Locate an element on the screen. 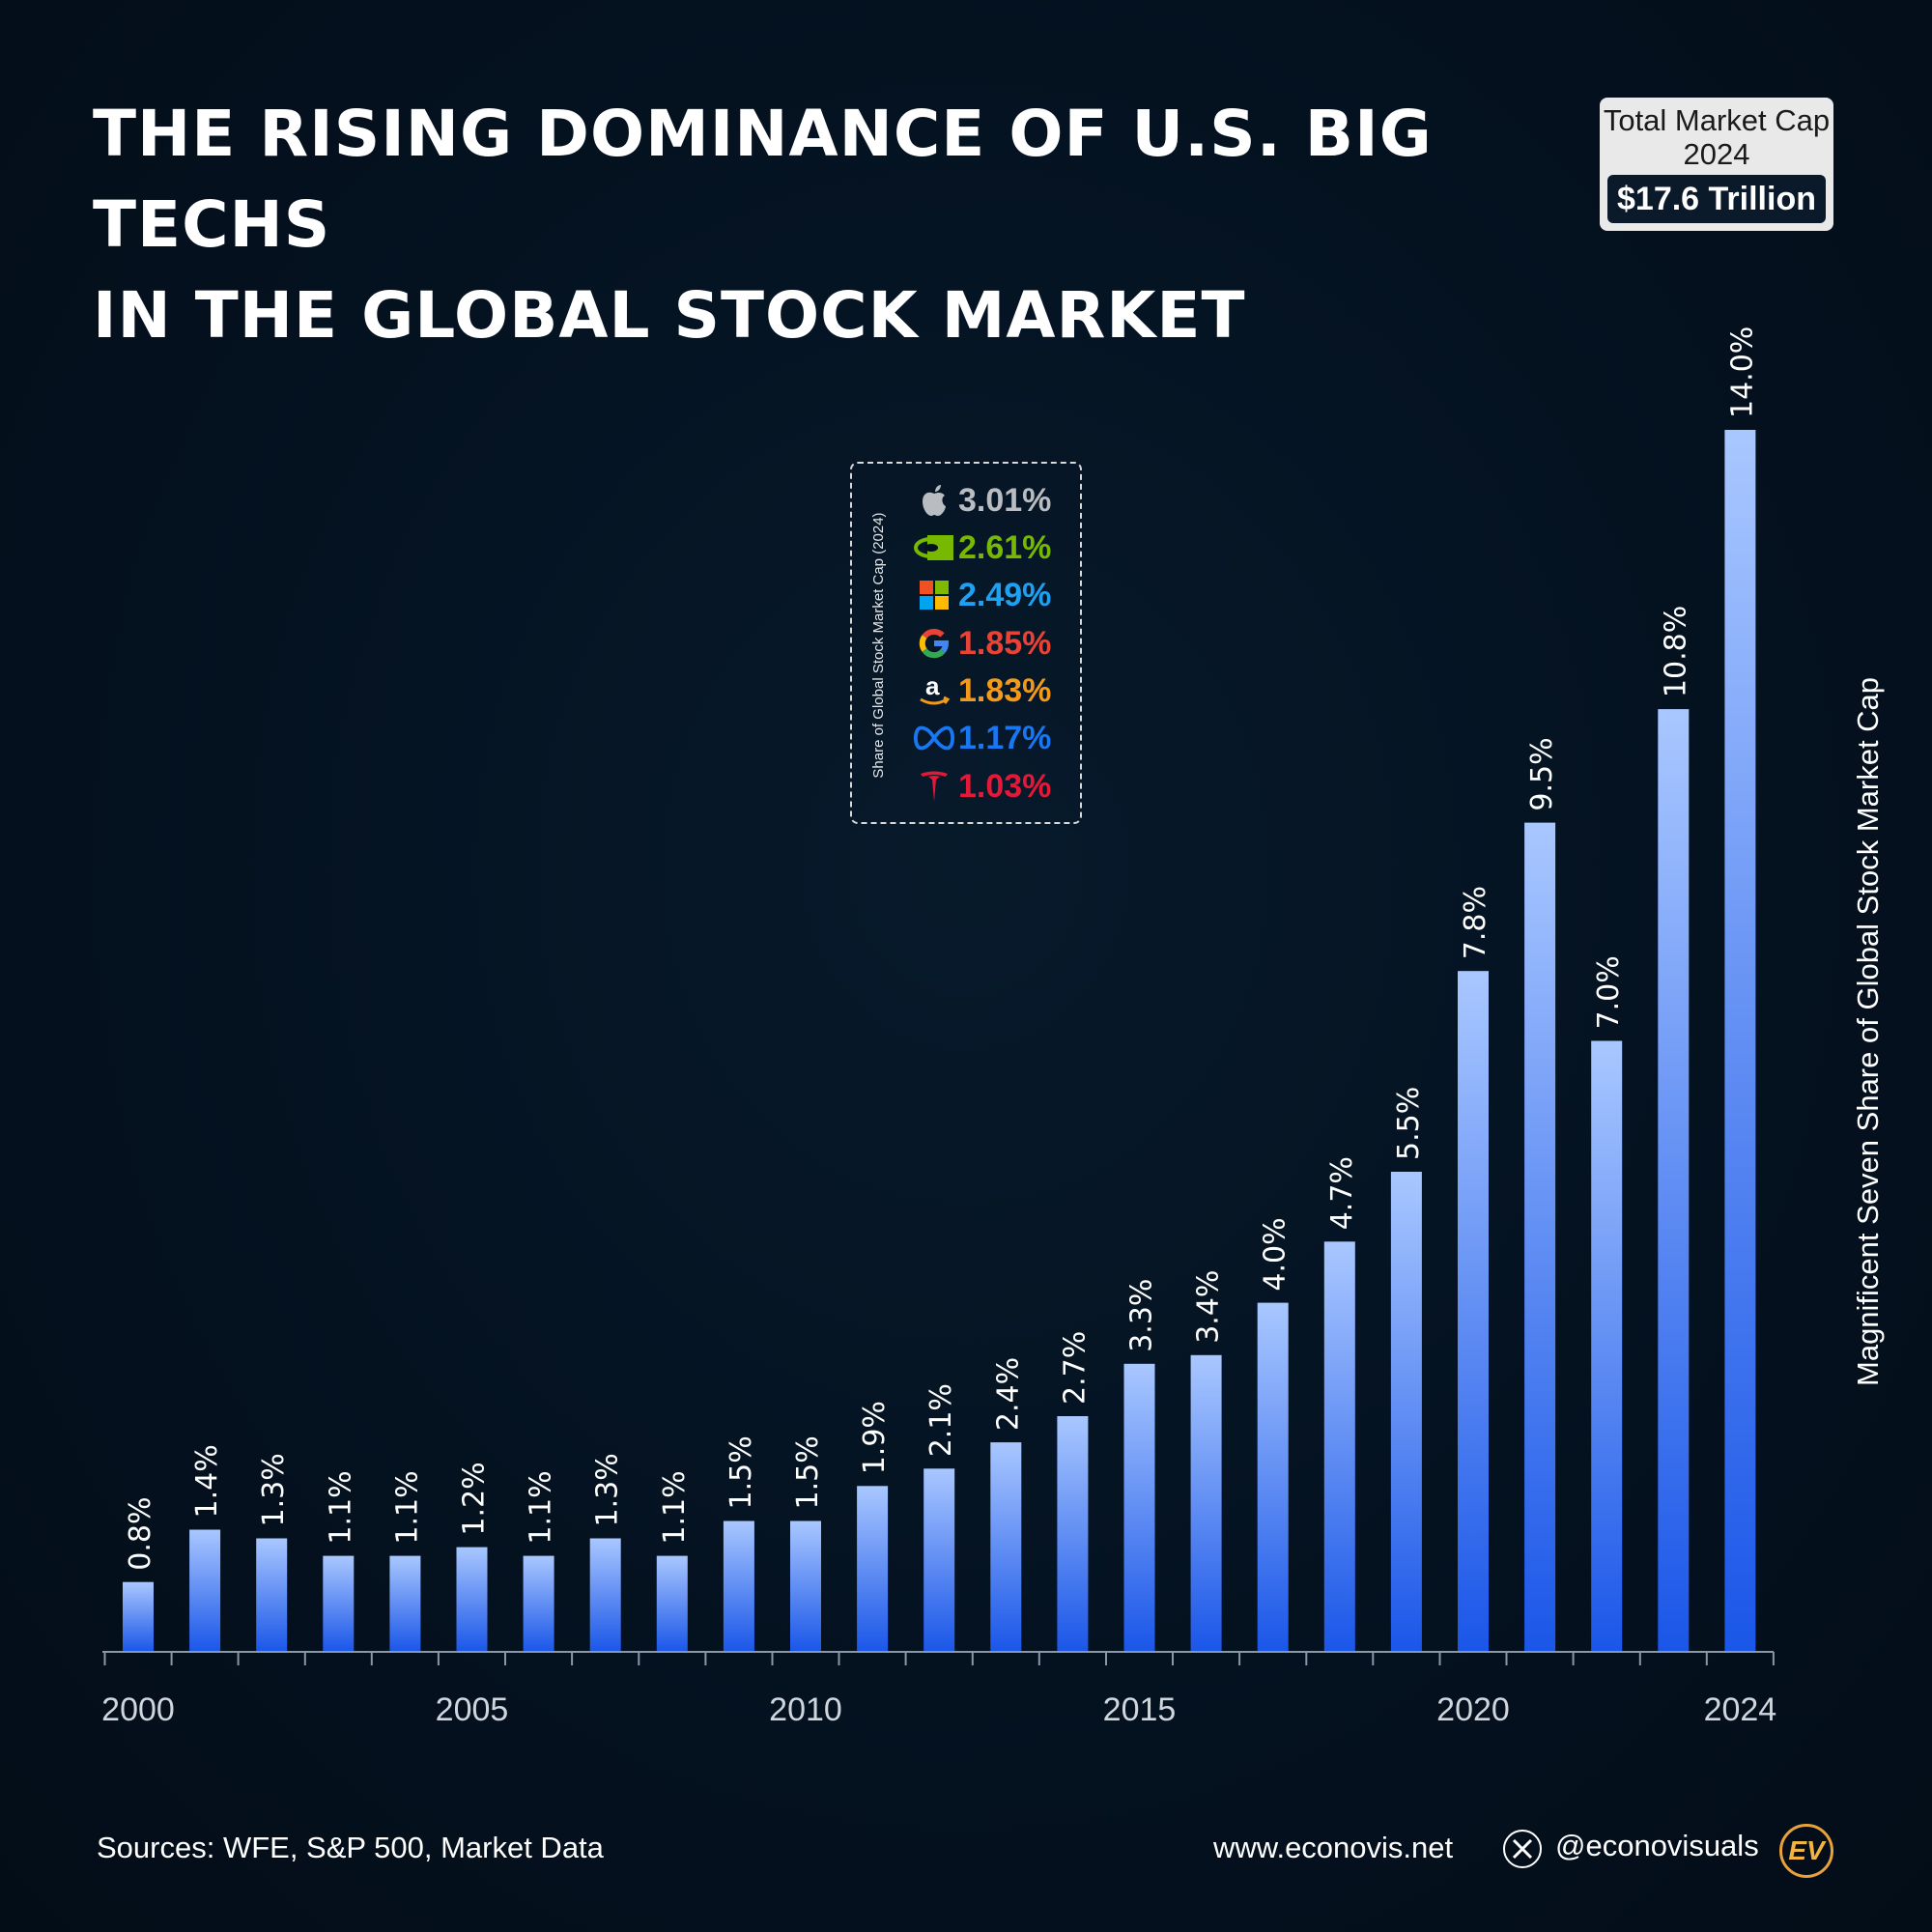 The width and height of the screenshot is (1932, 1932). legend-value-apple: 3.01% is located at coordinates (1005, 500).